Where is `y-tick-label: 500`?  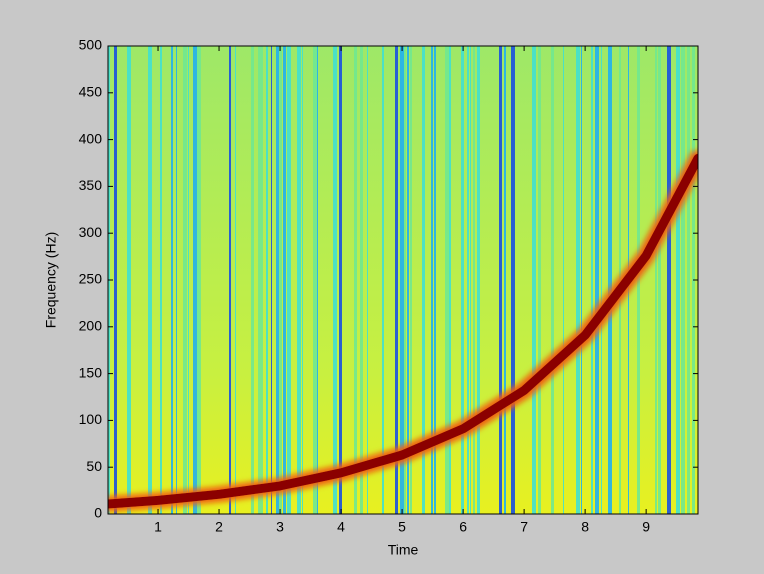
y-tick-label: 500 is located at coordinates (91, 45).